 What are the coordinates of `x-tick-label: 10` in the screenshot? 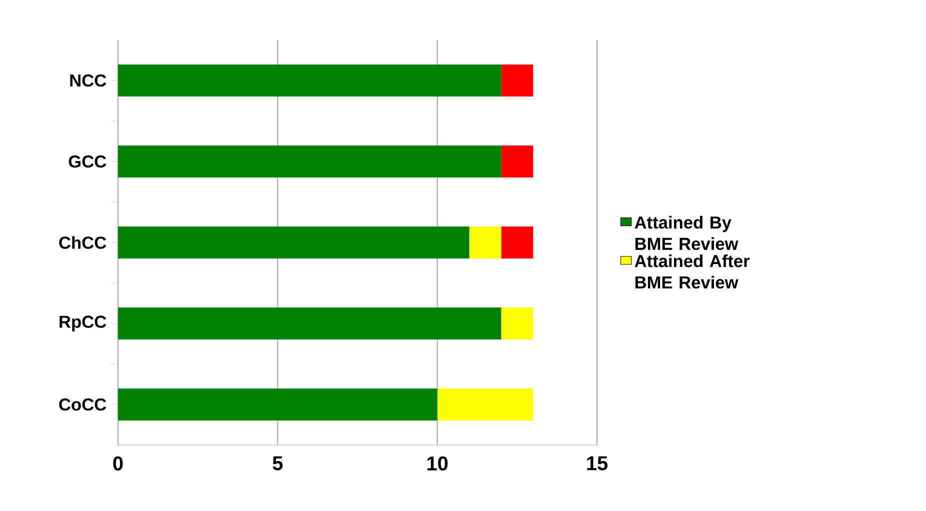 It's located at (437, 463).